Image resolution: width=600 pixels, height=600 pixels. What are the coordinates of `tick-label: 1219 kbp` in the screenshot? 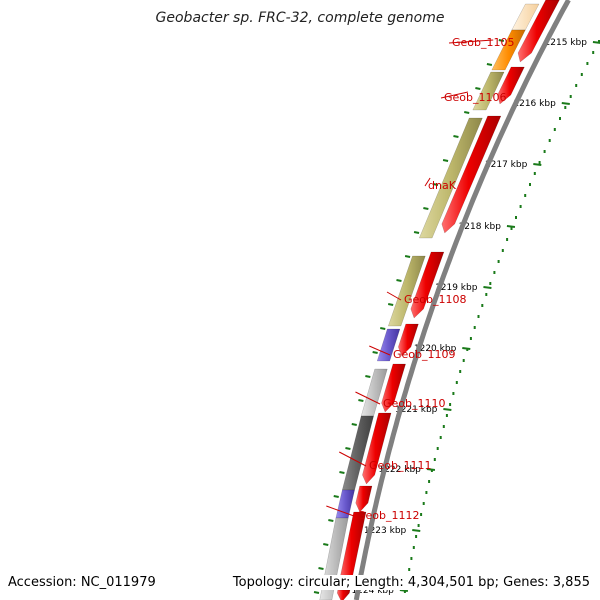 It's located at (456, 288).